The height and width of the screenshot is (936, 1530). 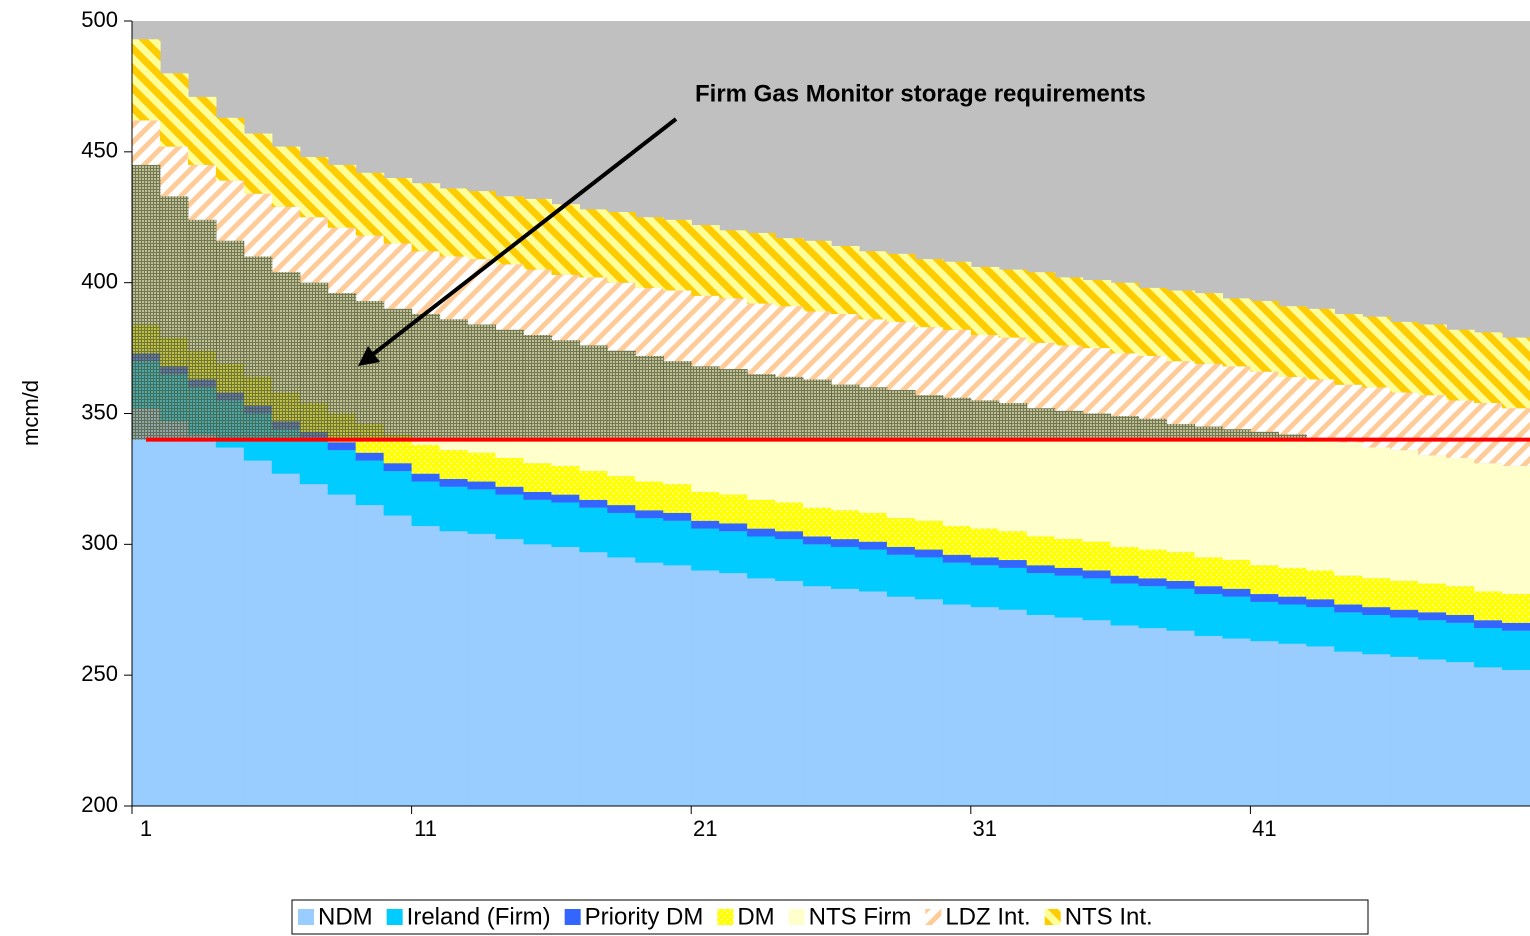 I want to click on y-tick-label: 350, so click(x=99, y=411).